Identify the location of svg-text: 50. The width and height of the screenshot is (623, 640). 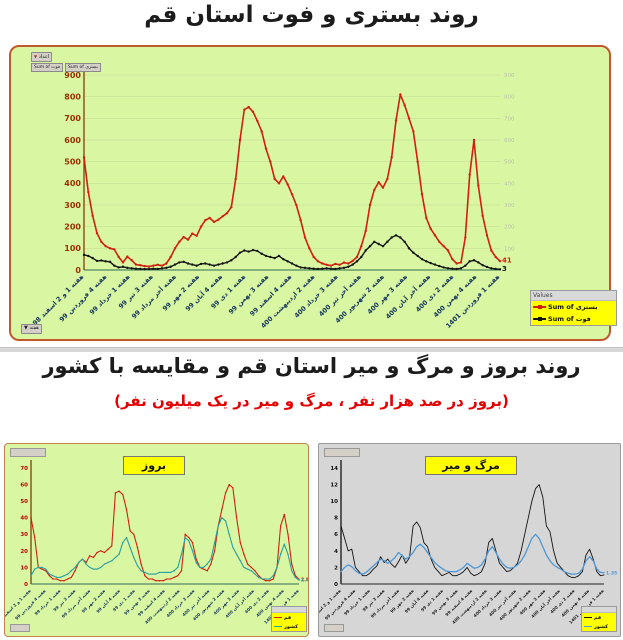
(24, 502).